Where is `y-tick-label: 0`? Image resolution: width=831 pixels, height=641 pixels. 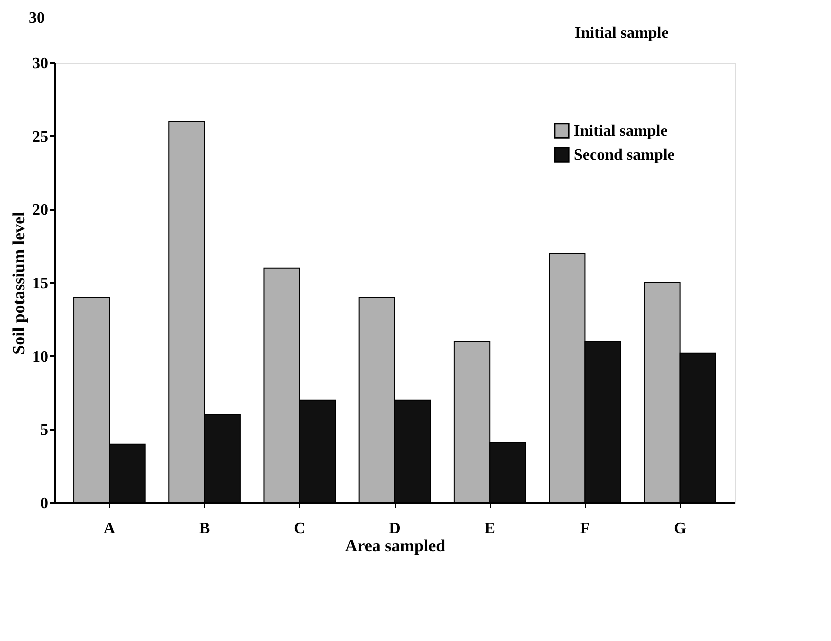 y-tick-label: 0 is located at coordinates (44, 504).